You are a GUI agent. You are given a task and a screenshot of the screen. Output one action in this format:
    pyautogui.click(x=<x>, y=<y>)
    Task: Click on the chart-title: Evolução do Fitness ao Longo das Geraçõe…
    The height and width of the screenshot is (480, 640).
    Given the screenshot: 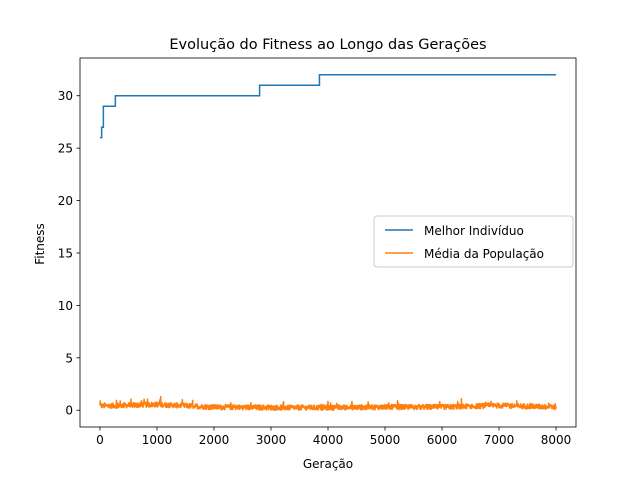 What is the action you would take?
    pyautogui.click(x=327, y=45)
    